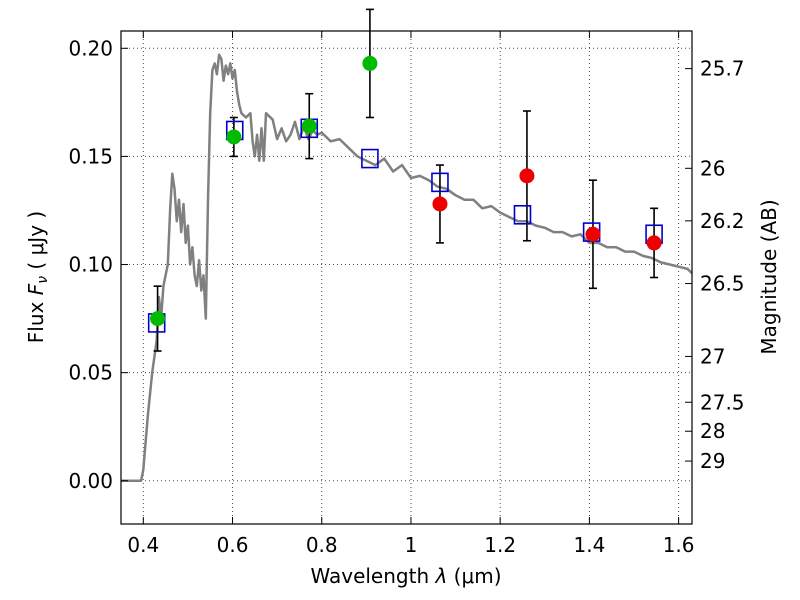 Image resolution: width=800 pixels, height=600 pixels. Describe the element at coordinates (769, 276) in the screenshot. I see `y2-axis-label: Magnitude (AB)` at that location.